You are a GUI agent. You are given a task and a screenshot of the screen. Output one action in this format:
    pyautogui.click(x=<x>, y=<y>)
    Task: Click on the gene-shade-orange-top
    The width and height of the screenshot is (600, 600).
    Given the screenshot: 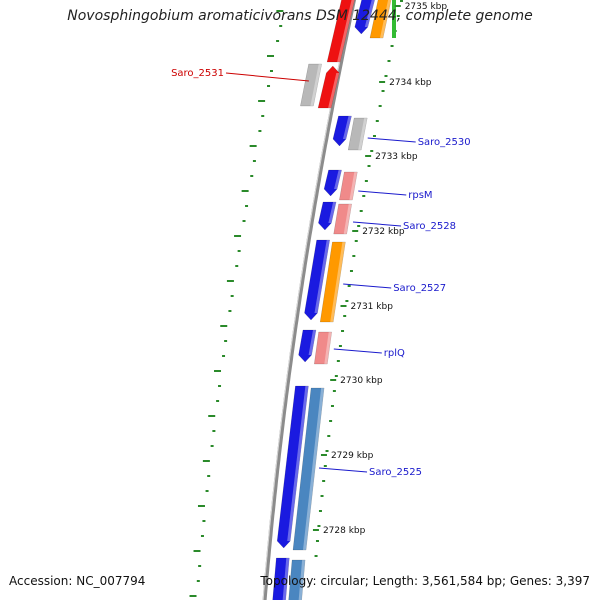 What is the action you would take?
    pyautogui.click(x=386, y=19)
    